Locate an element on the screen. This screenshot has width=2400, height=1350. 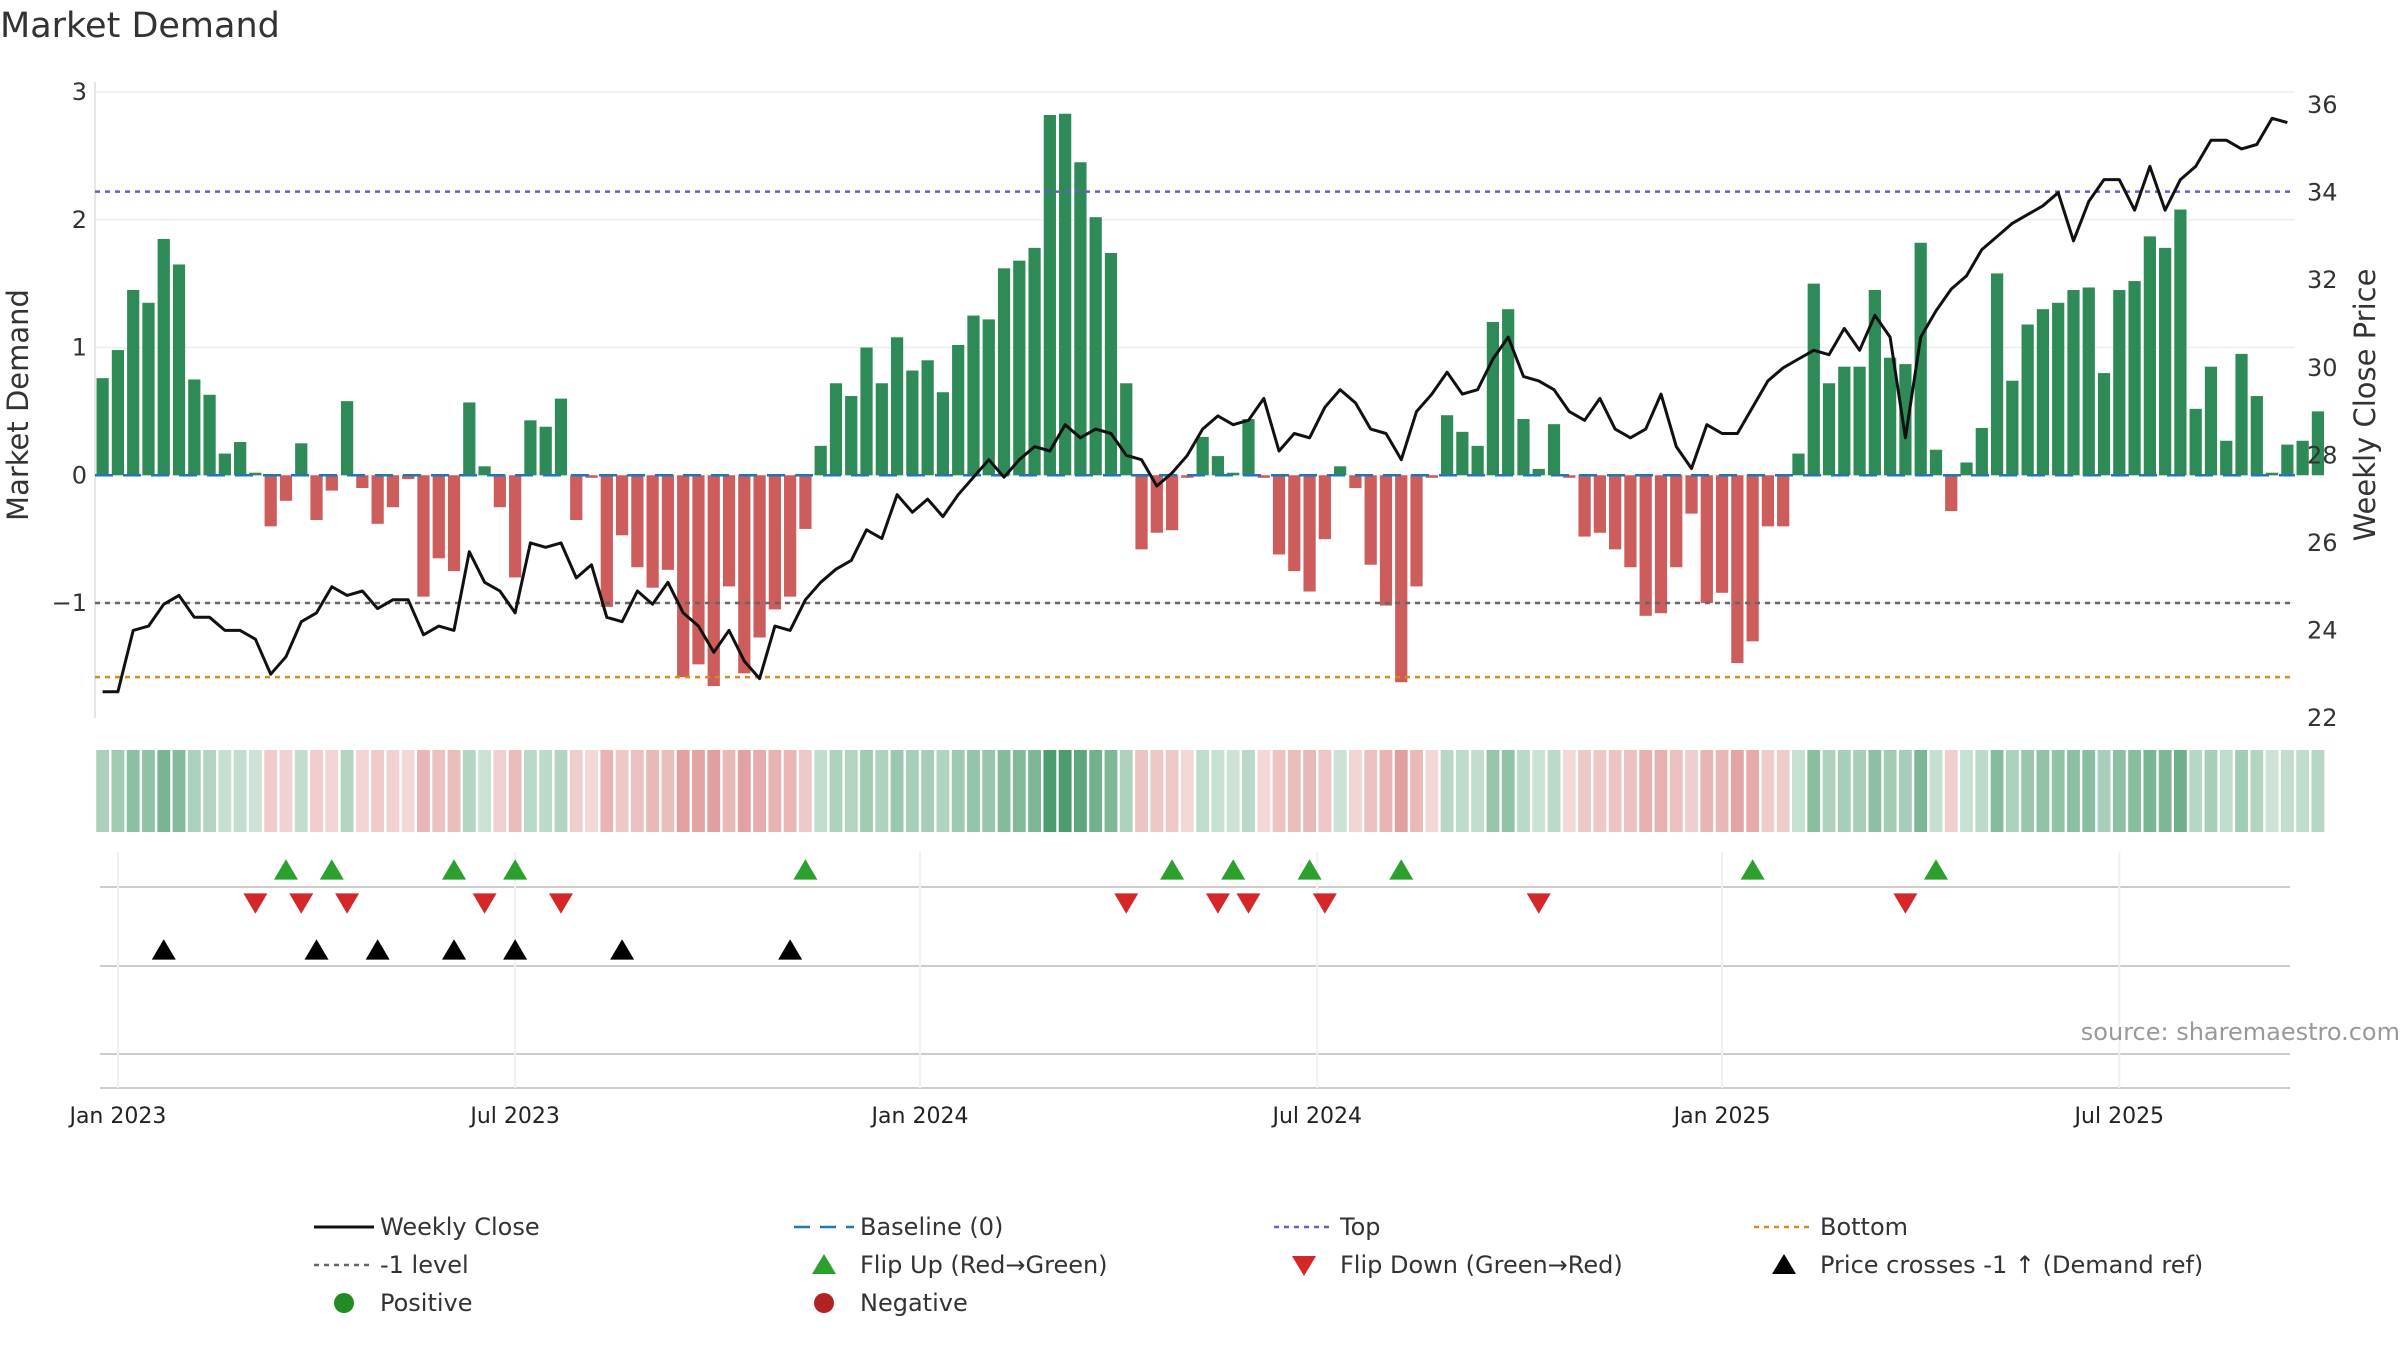
y2-tick-label: 32 is located at coordinates (2322, 280).